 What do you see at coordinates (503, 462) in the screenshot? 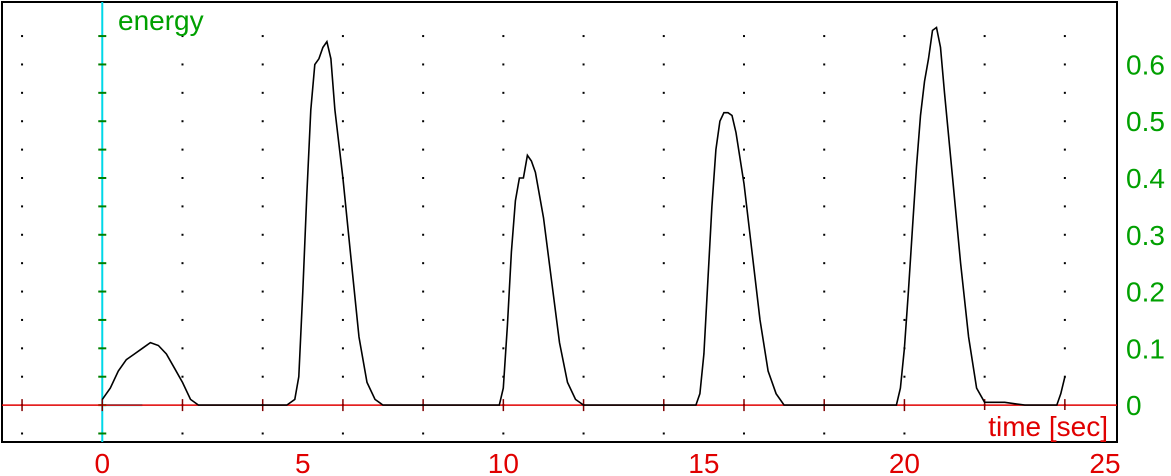
I see `x-tick-label: 10` at bounding box center [503, 462].